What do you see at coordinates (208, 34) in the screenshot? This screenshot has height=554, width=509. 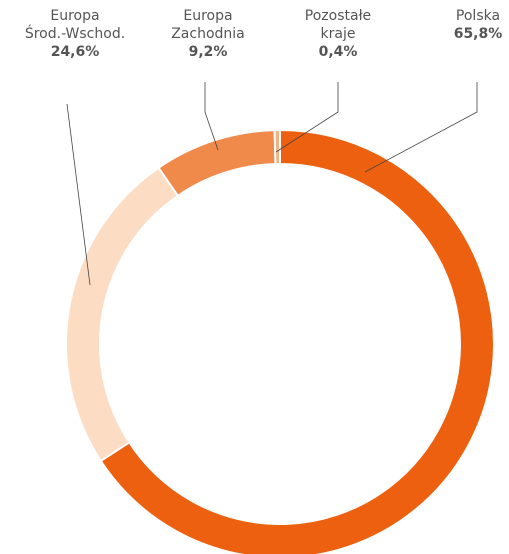 I see `label-line: Zachodnia` at bounding box center [208, 34].